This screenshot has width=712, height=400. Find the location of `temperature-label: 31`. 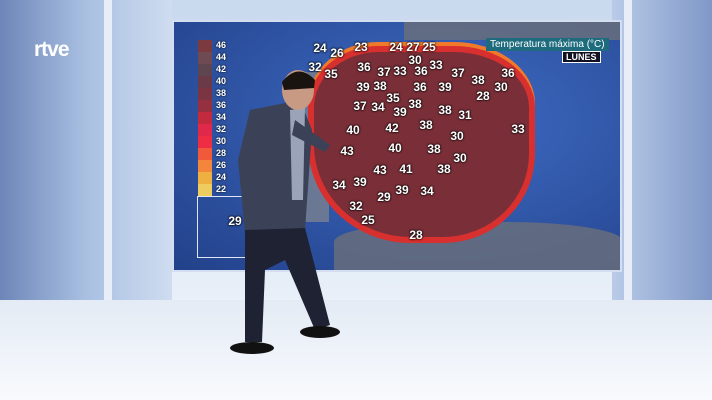

temperature-label: 31 is located at coordinates (465, 115).